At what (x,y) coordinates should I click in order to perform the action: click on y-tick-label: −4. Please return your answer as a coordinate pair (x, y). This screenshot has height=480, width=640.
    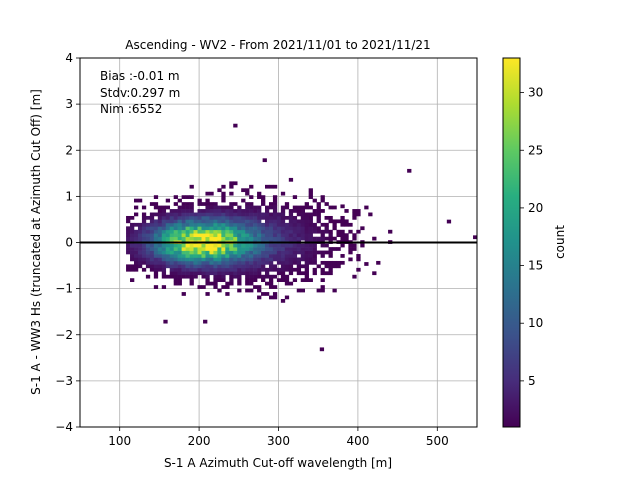
    Looking at the image, I should click on (64, 427).